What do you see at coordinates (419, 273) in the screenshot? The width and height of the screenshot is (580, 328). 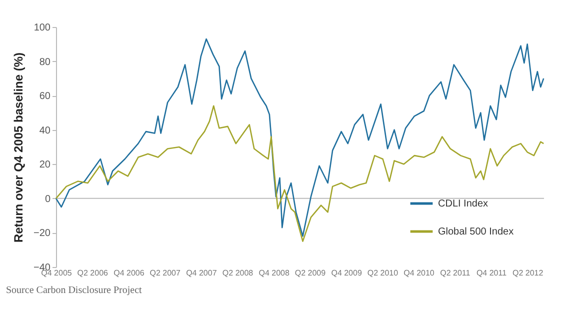 I see `x-tick-label: Q4 2010` at bounding box center [419, 273].